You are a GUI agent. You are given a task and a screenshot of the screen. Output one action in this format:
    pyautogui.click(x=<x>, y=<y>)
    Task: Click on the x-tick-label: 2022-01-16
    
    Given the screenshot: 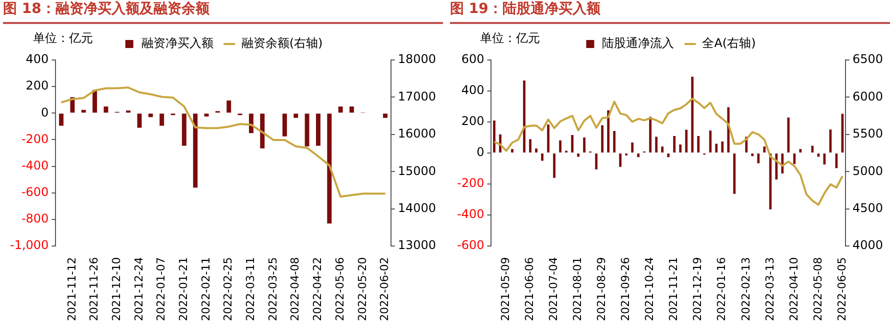 What is the action you would take?
    pyautogui.click(x=721, y=289)
    